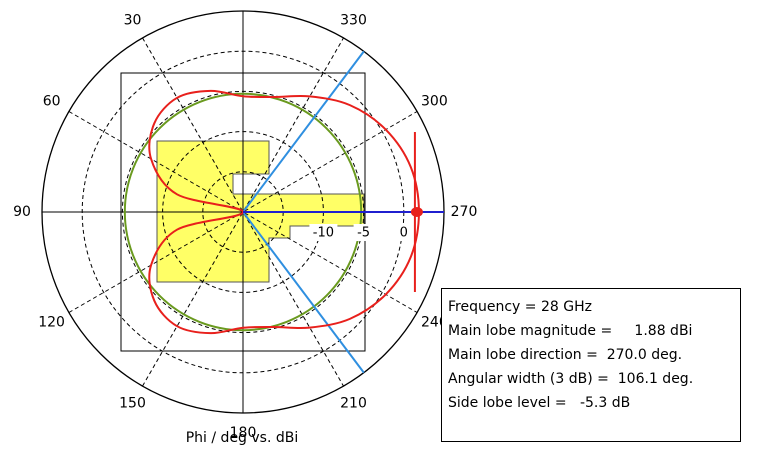  What do you see at coordinates (539, 403) in the screenshot?
I see `side-lobe-level-line: Side lobe level = -5.3 dB` at bounding box center [539, 403].